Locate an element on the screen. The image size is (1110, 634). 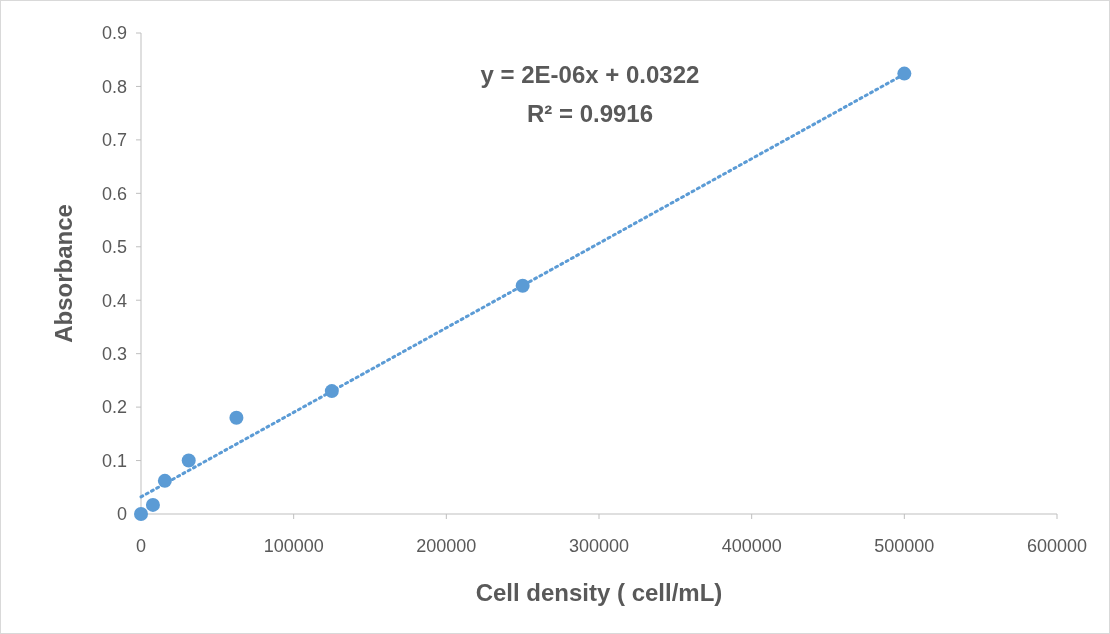
y-tick-label: 0.3 is located at coordinates (114, 353).